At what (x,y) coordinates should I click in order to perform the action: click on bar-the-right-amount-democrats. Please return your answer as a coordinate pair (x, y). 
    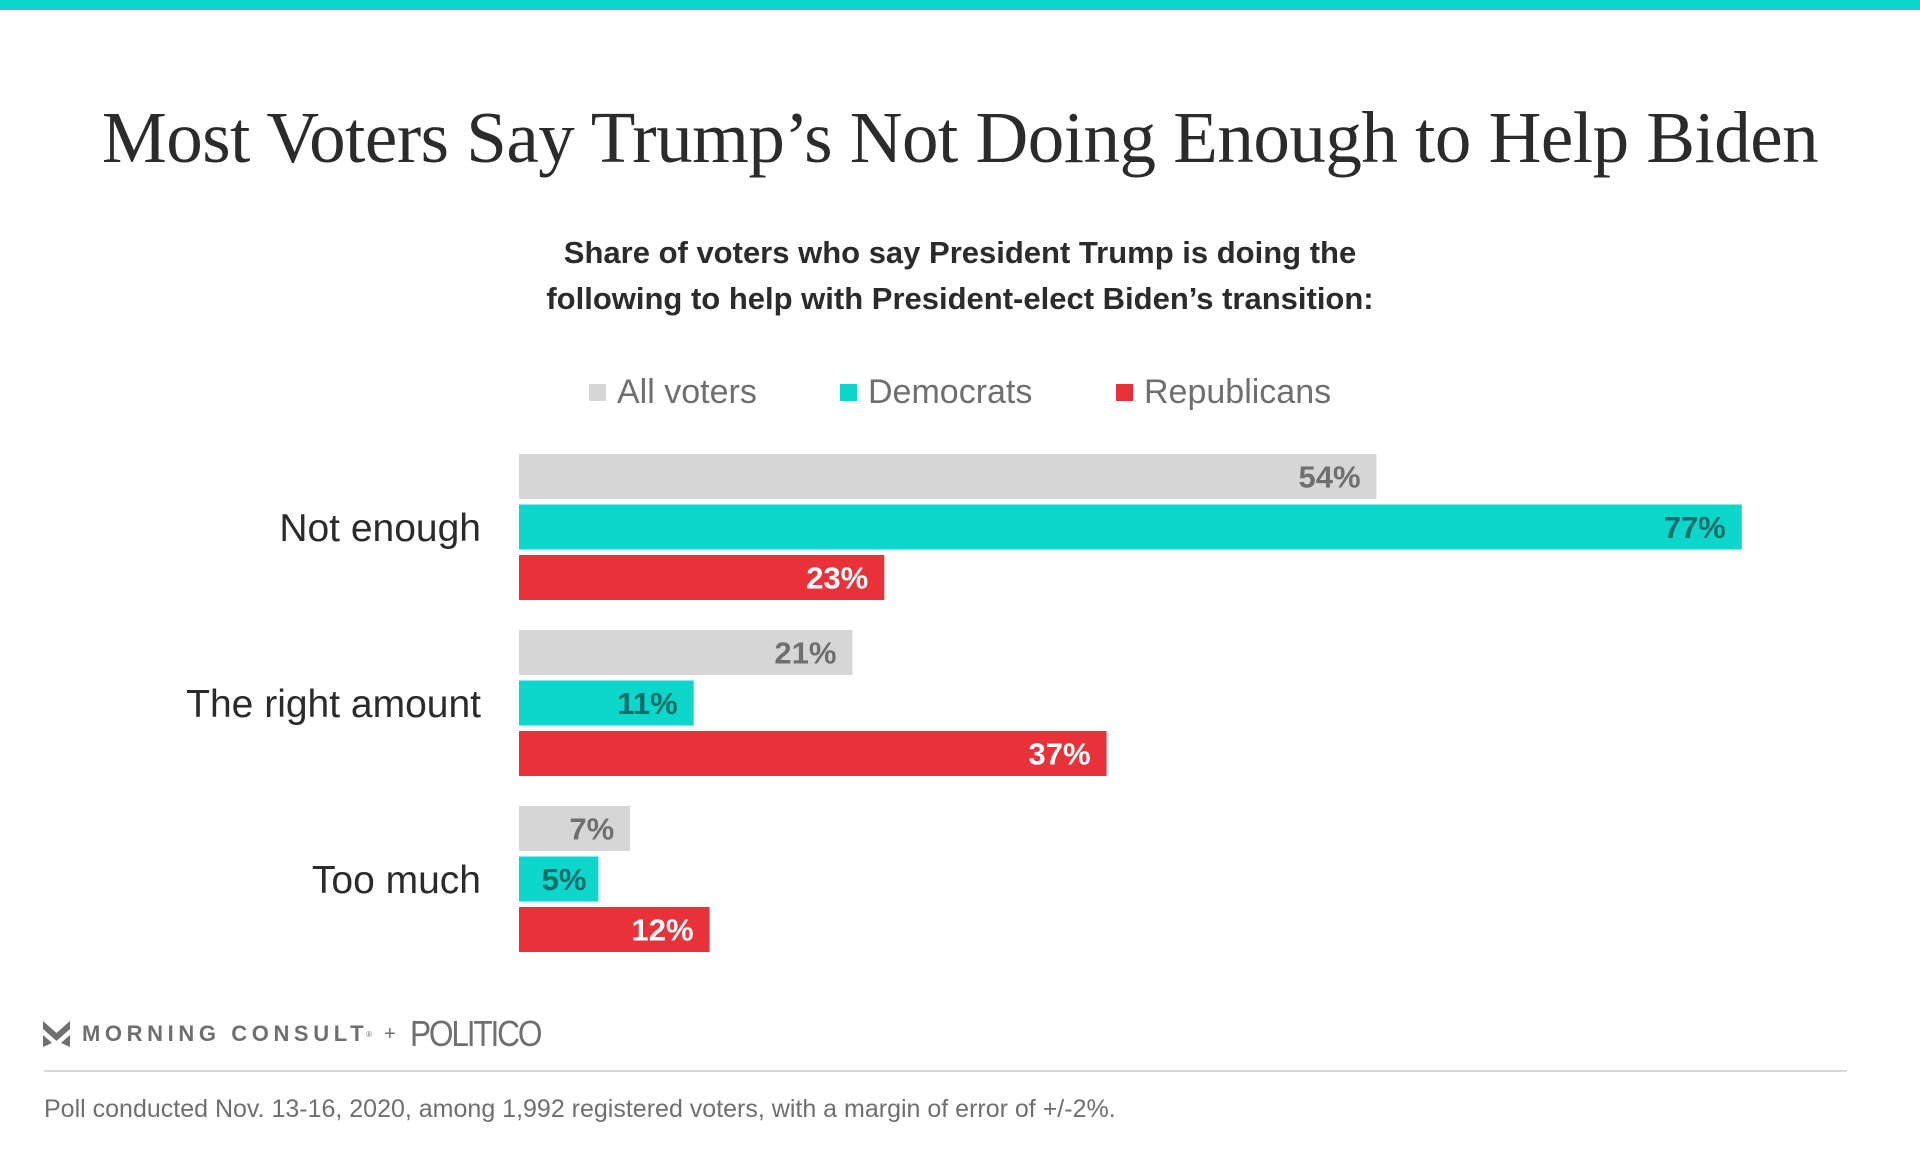
    Looking at the image, I should click on (606, 703).